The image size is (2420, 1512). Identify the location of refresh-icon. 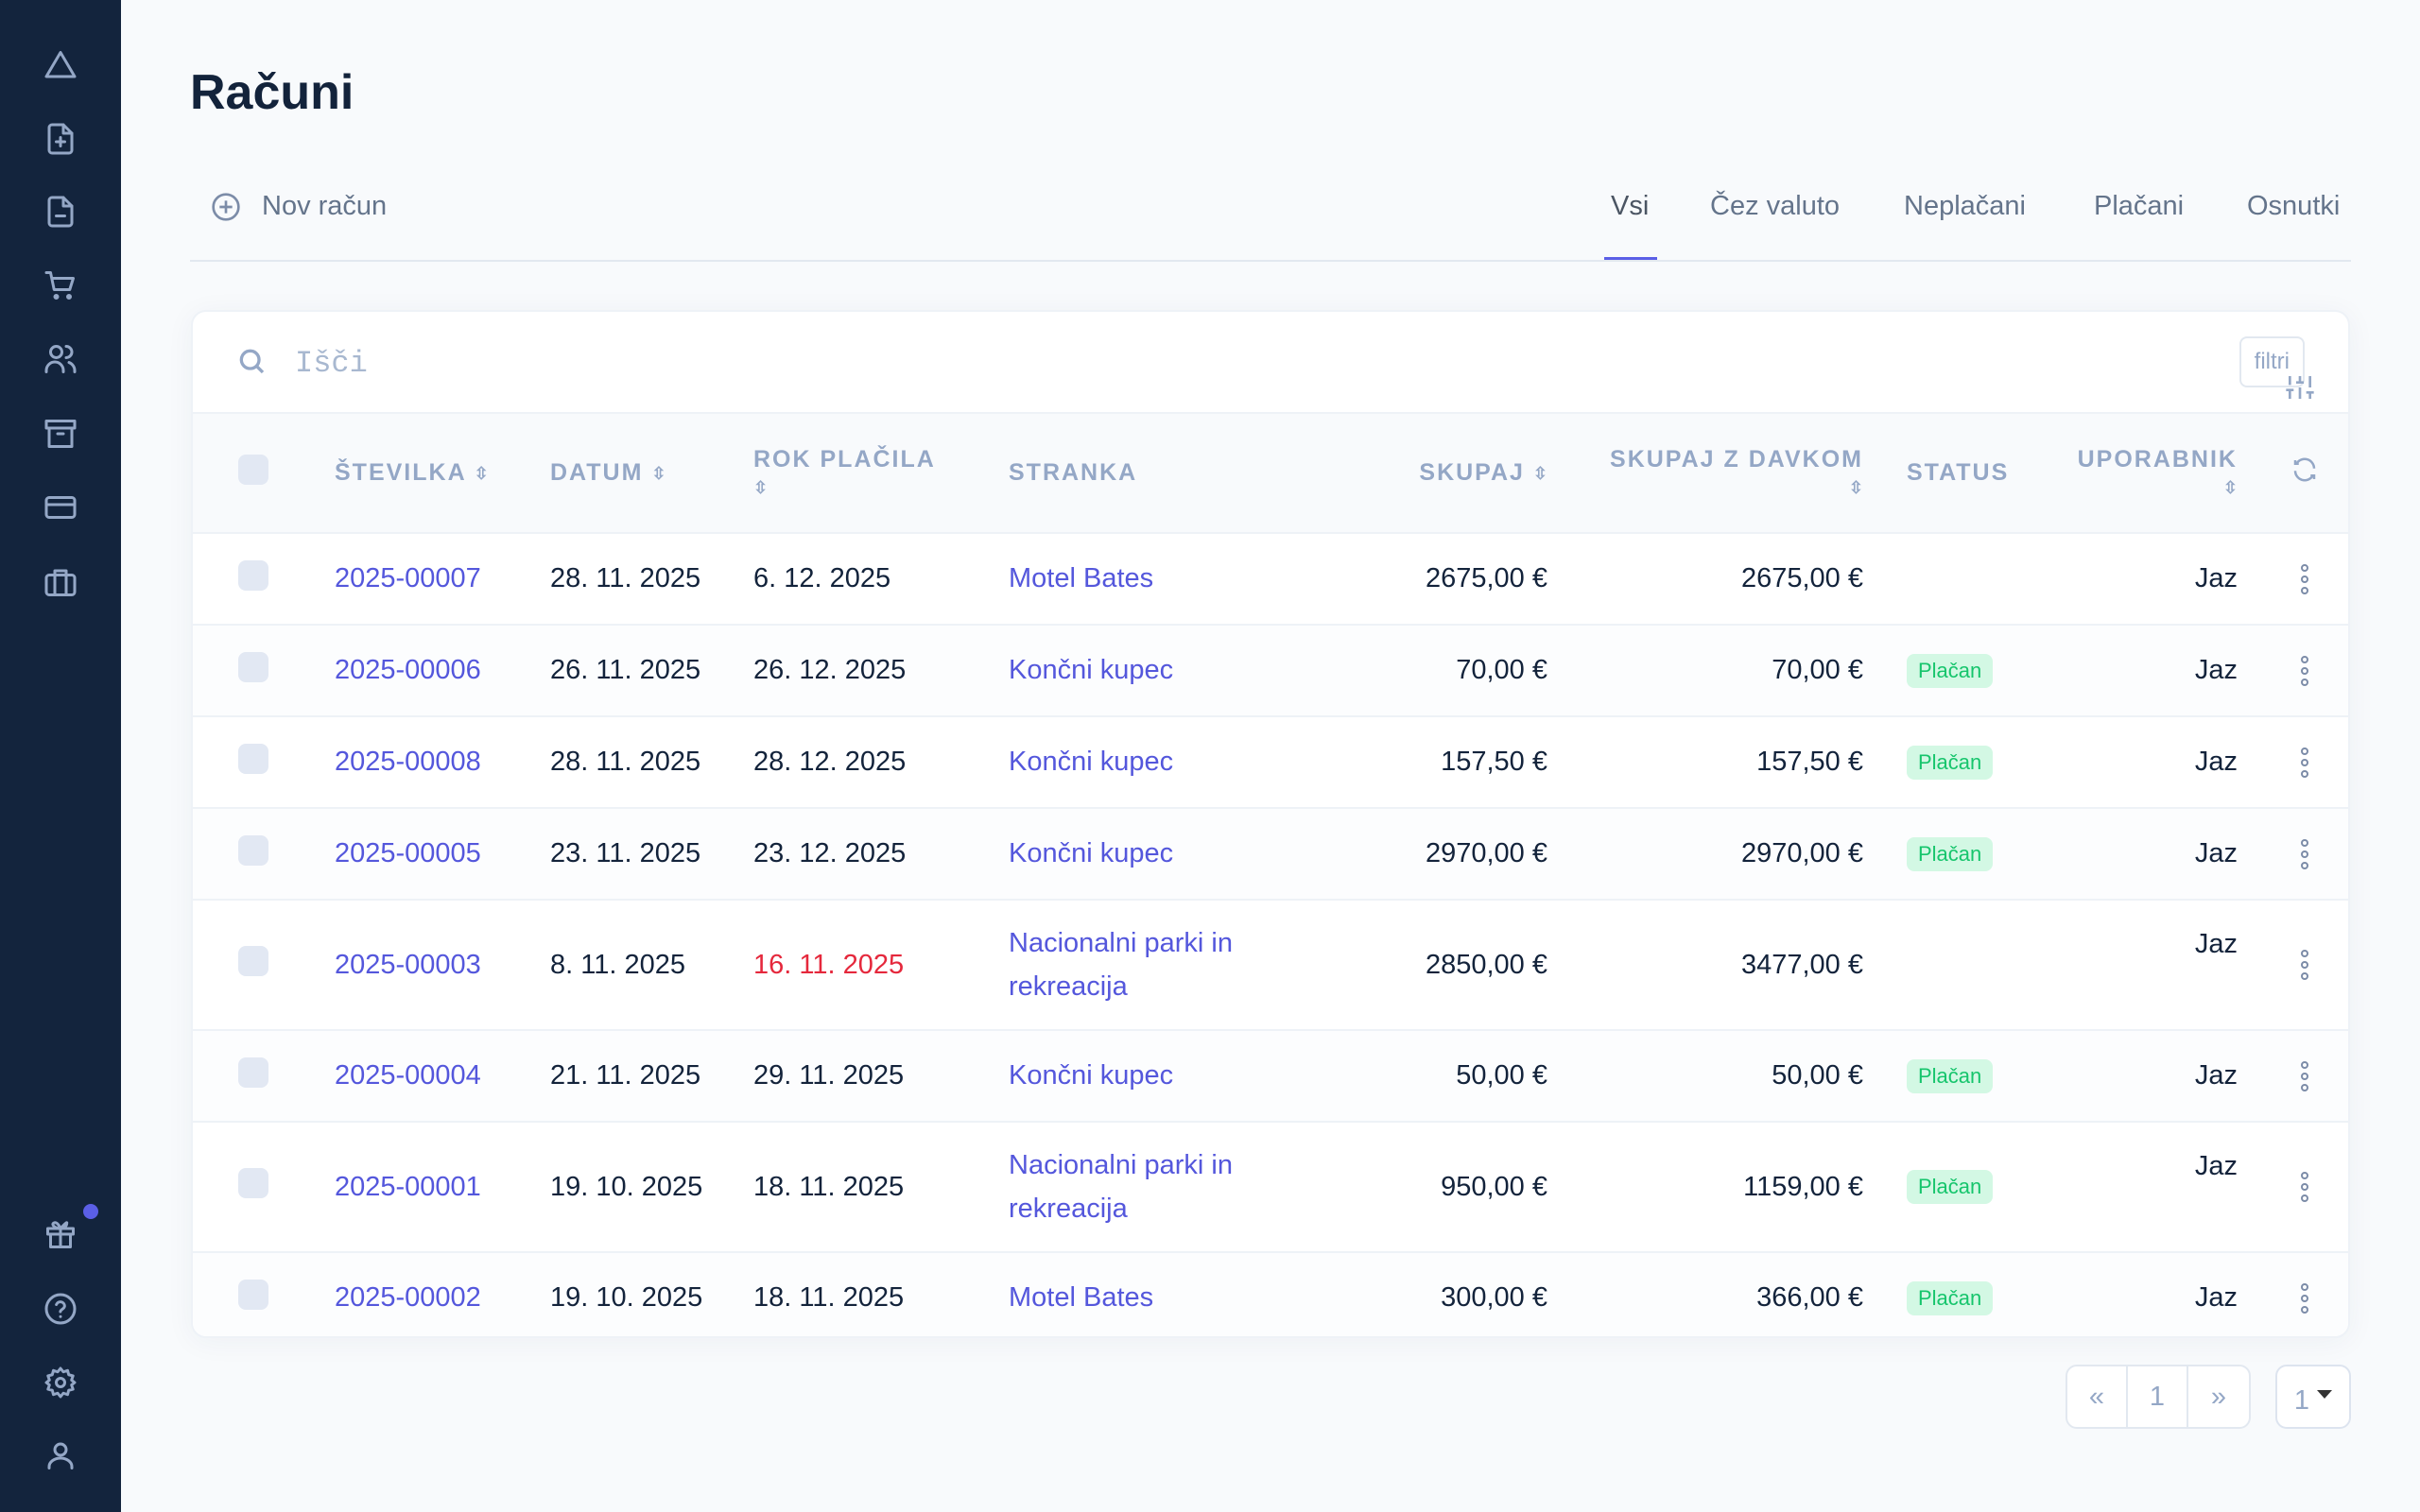
(2302, 474).